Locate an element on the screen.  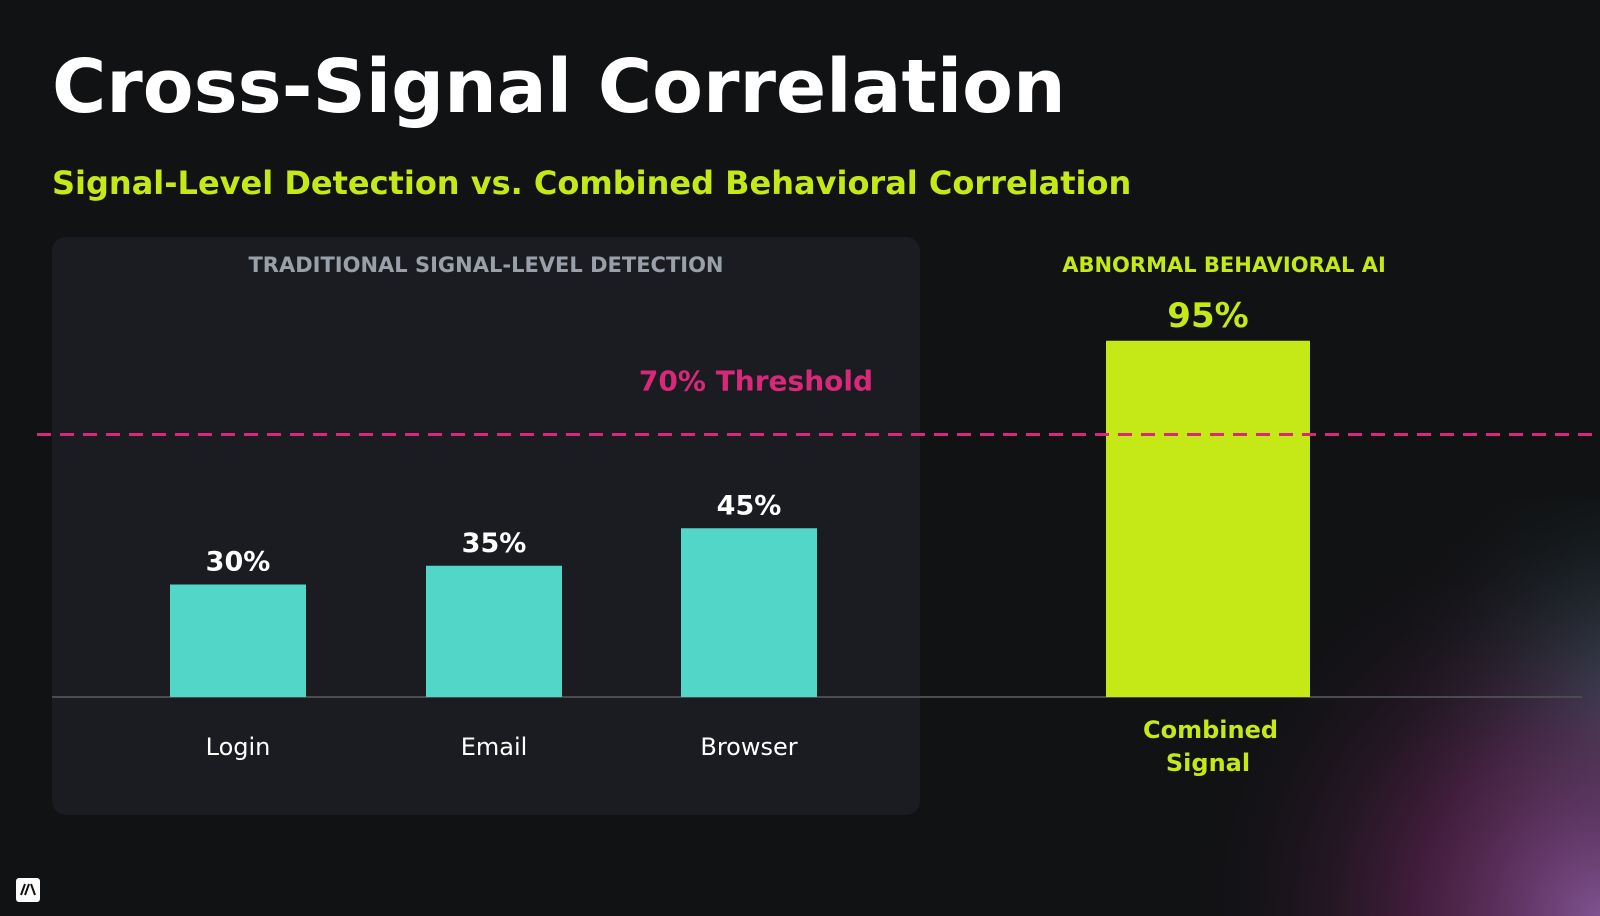
chart-title: Cross-Signal Correlation is located at coordinates (559, 87).